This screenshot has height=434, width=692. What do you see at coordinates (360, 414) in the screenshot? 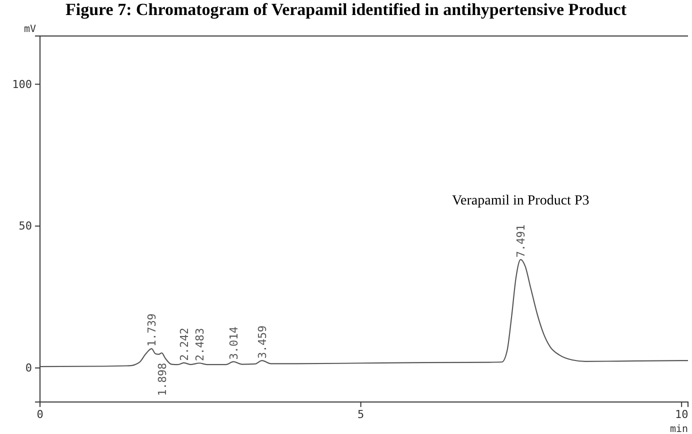
I see `x-tick-label: 5` at bounding box center [360, 414].